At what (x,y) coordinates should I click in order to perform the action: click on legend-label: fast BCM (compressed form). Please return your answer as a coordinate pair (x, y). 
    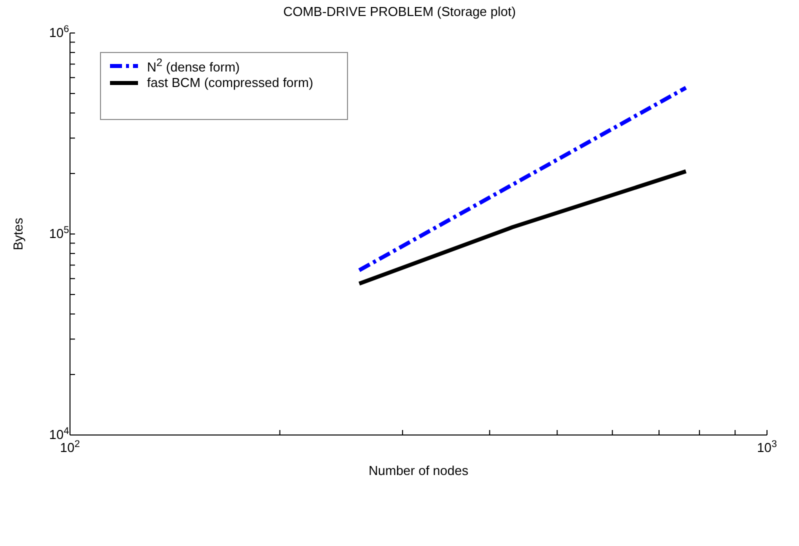
    Looking at the image, I should click on (230, 82).